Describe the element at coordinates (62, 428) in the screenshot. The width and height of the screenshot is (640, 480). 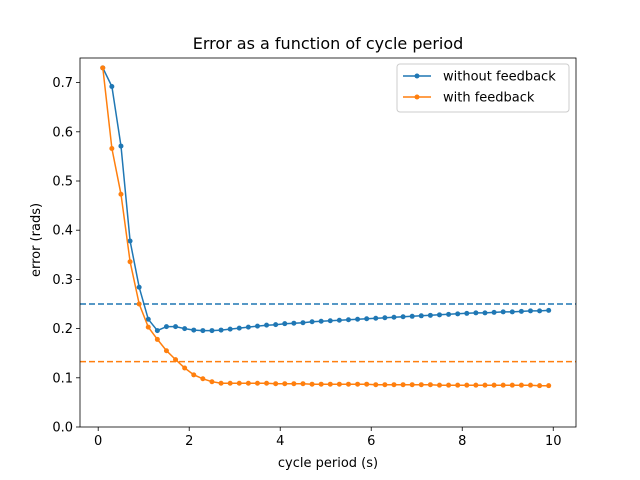
I see `y-tick-label: 0.0` at that location.